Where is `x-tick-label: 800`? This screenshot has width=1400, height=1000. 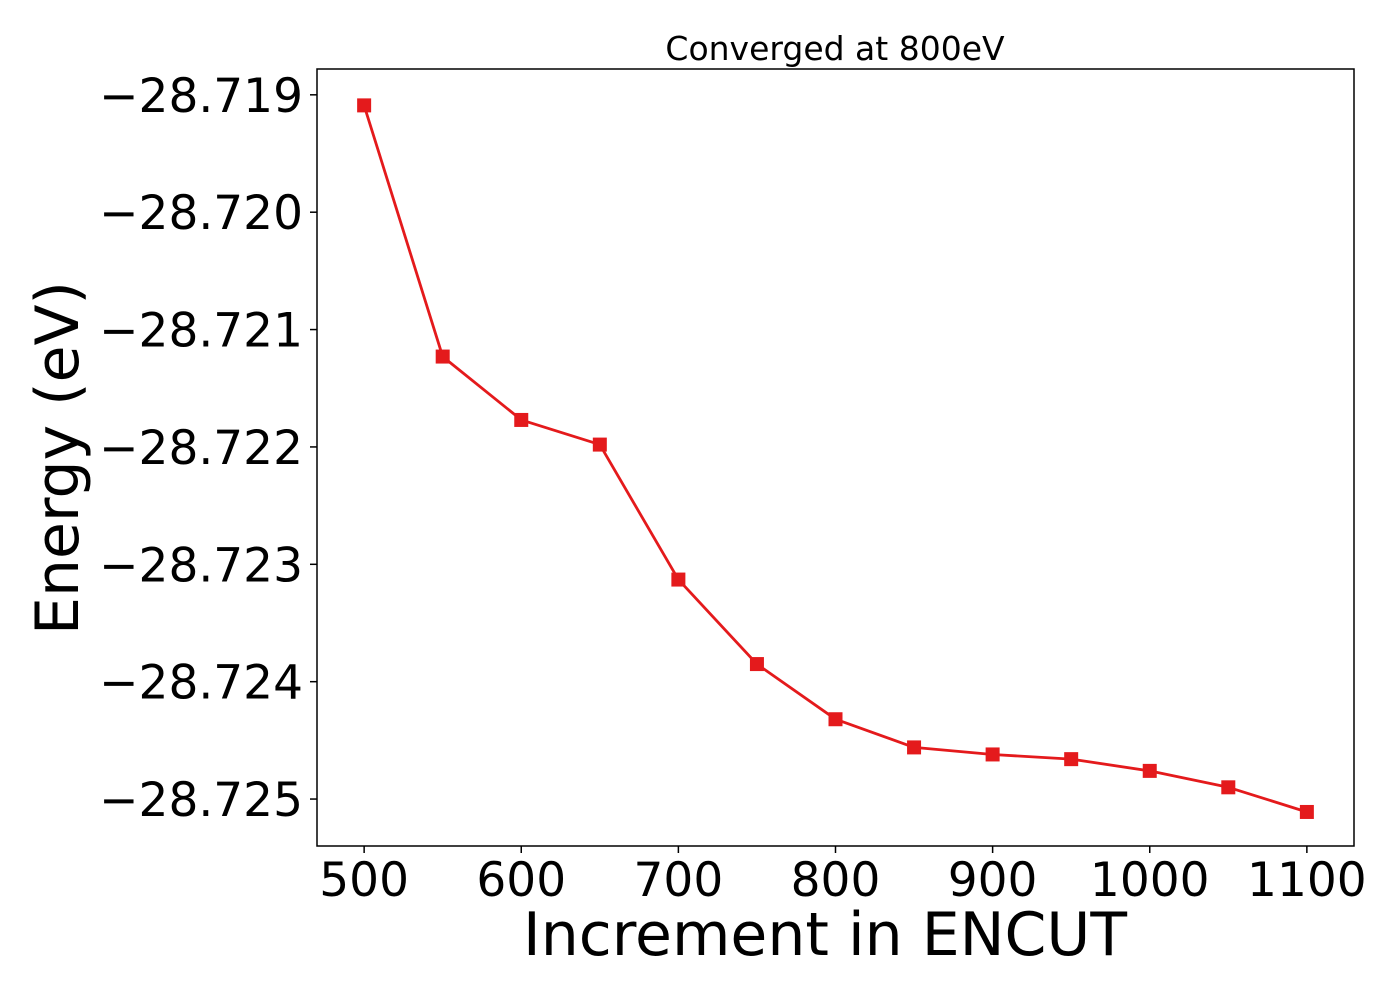
x-tick-label: 800 is located at coordinates (836, 880).